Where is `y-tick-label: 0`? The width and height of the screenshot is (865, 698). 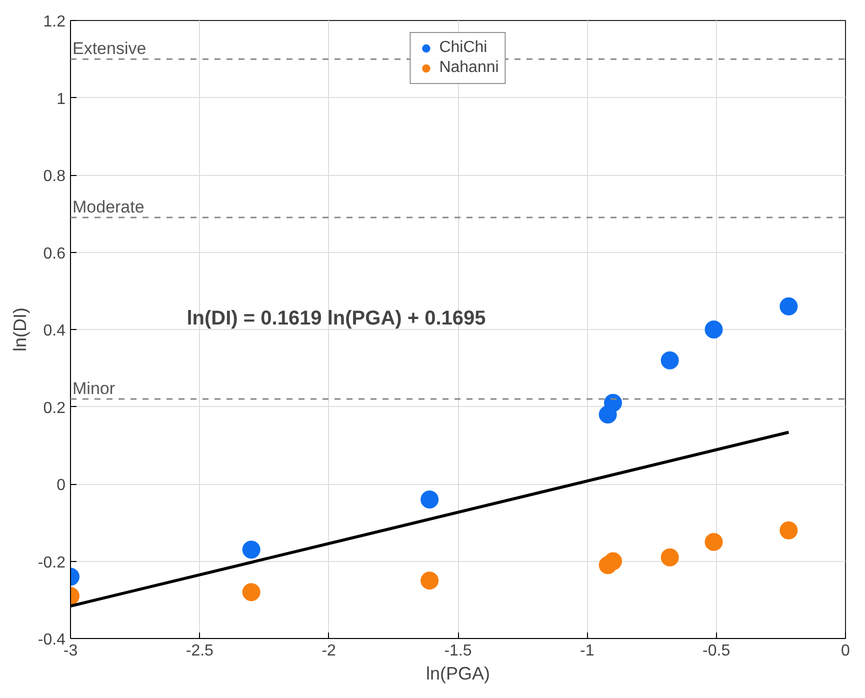
y-tick-label: 0 is located at coordinates (61, 485).